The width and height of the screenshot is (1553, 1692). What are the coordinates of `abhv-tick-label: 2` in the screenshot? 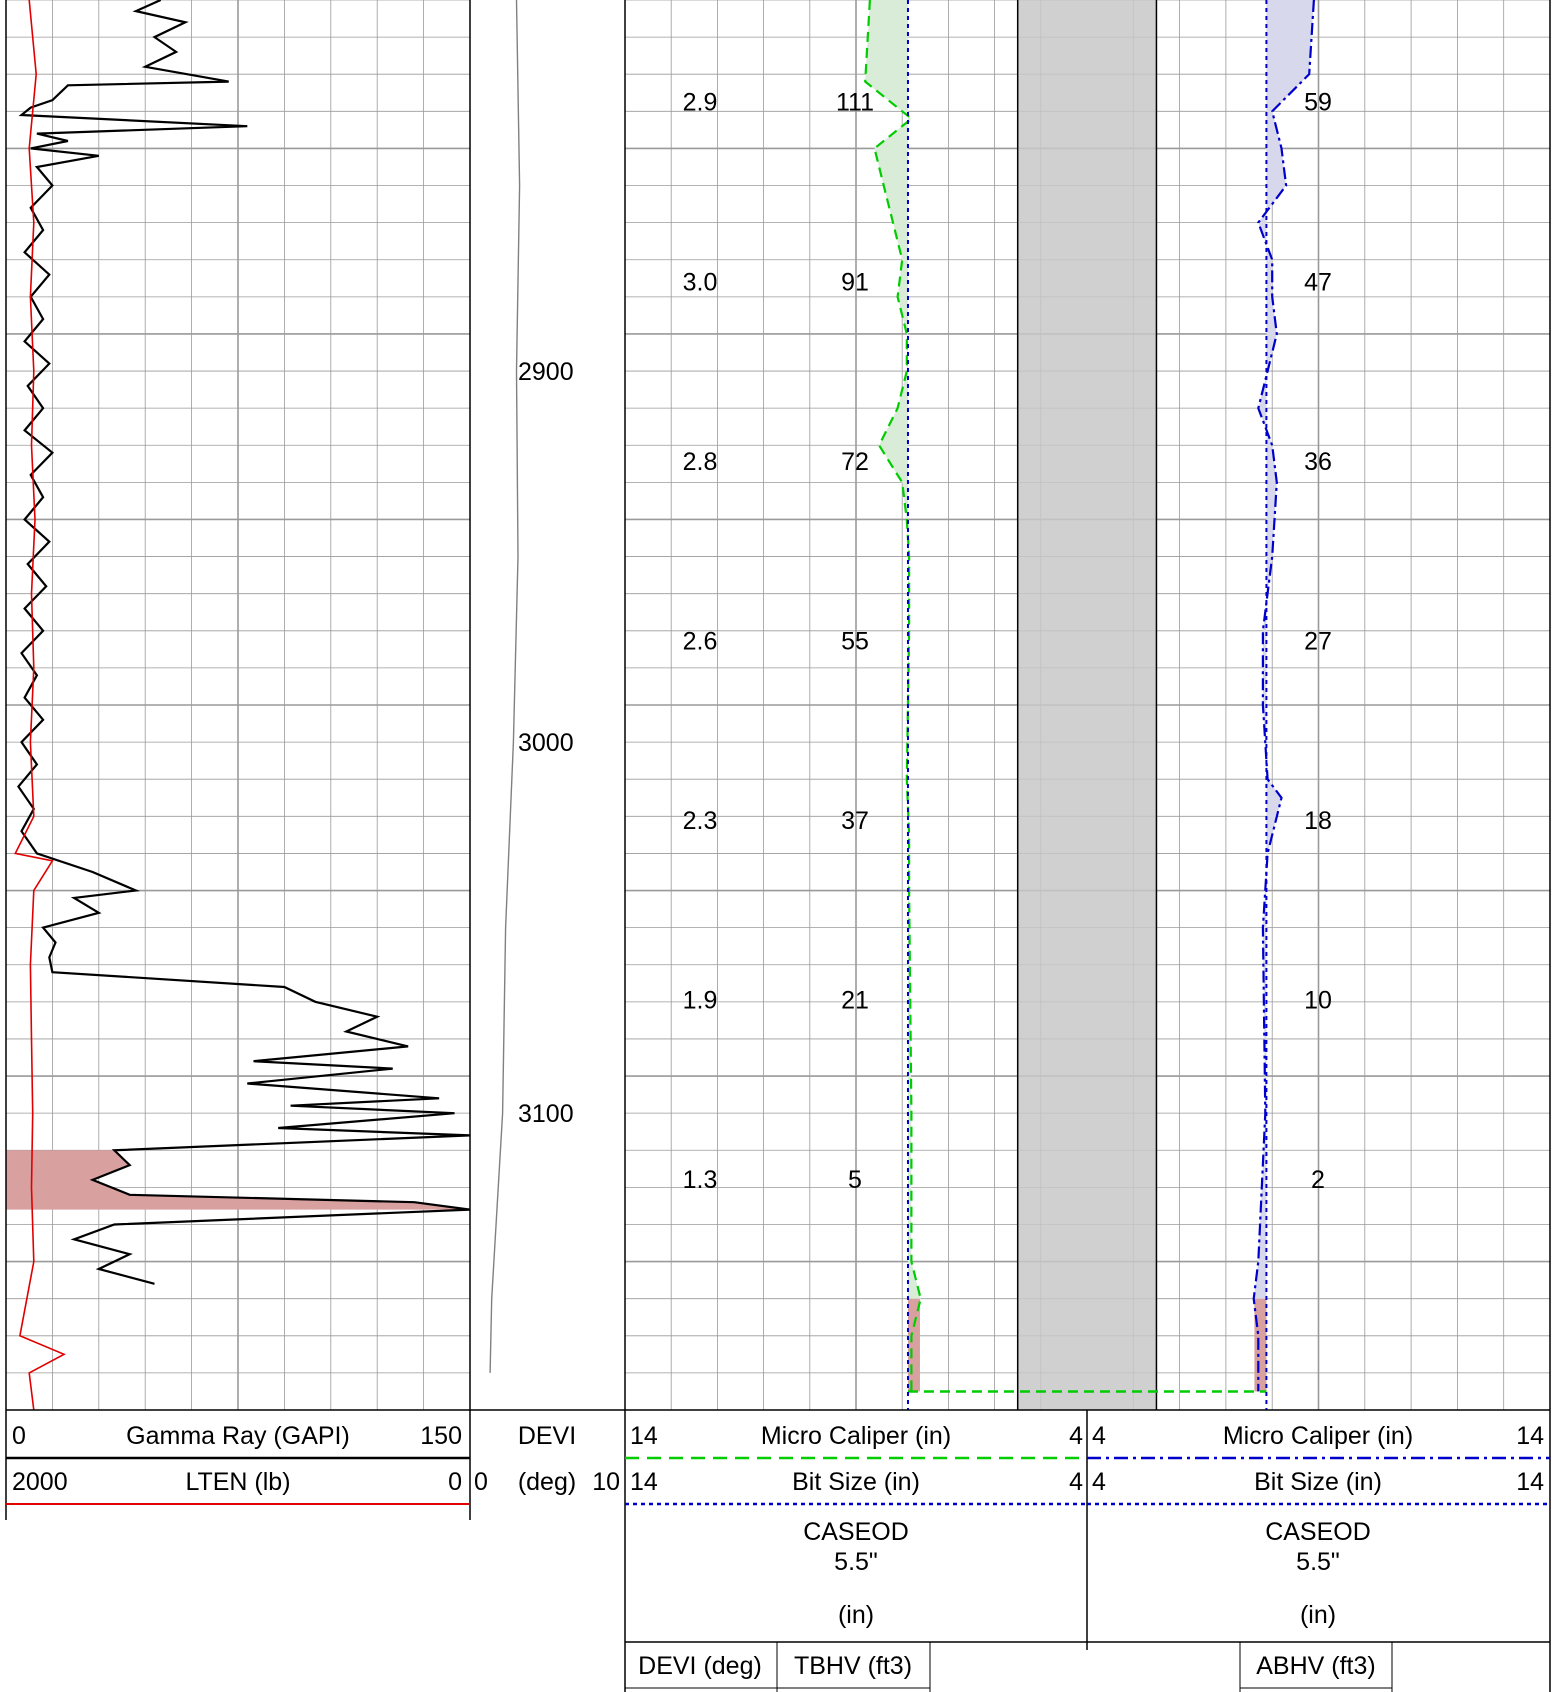 It's located at (1318, 1180).